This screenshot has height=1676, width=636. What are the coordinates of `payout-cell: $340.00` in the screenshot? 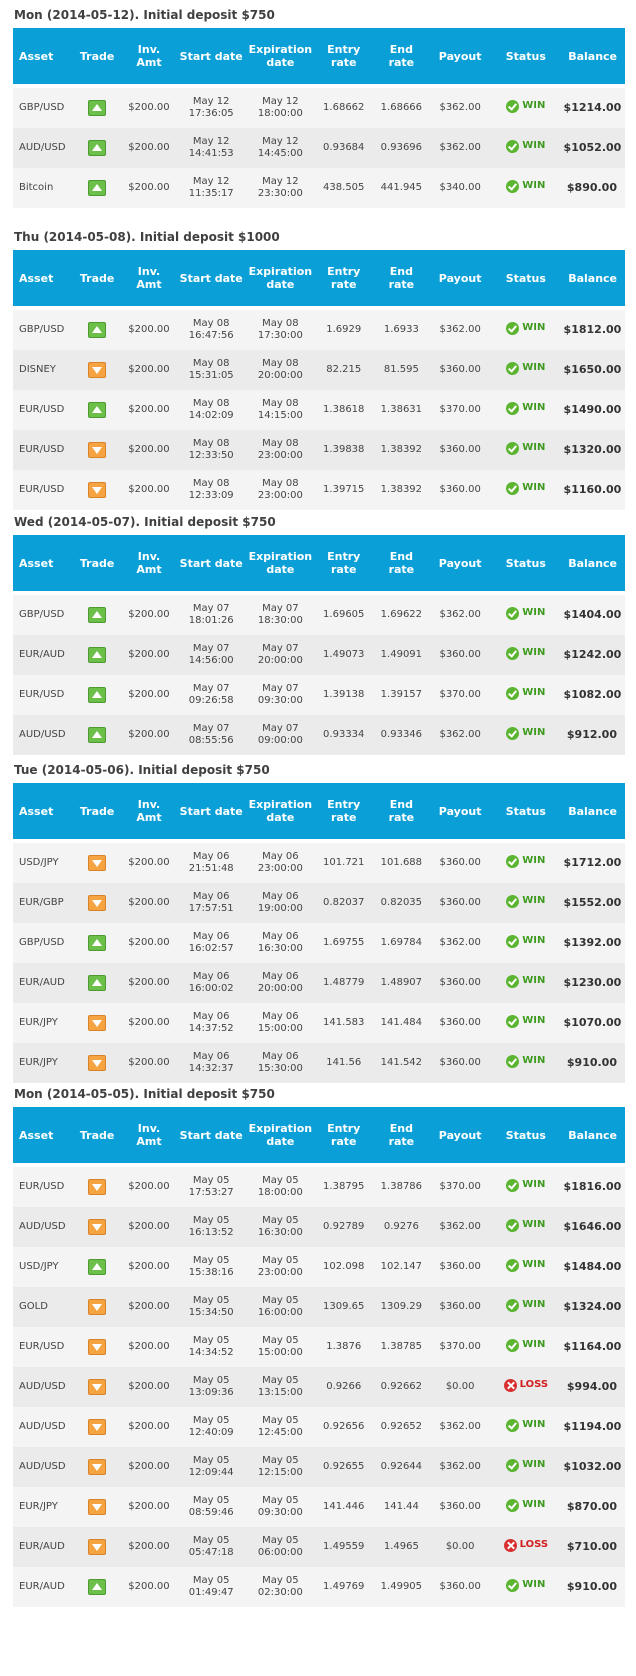 It's located at (460, 188).